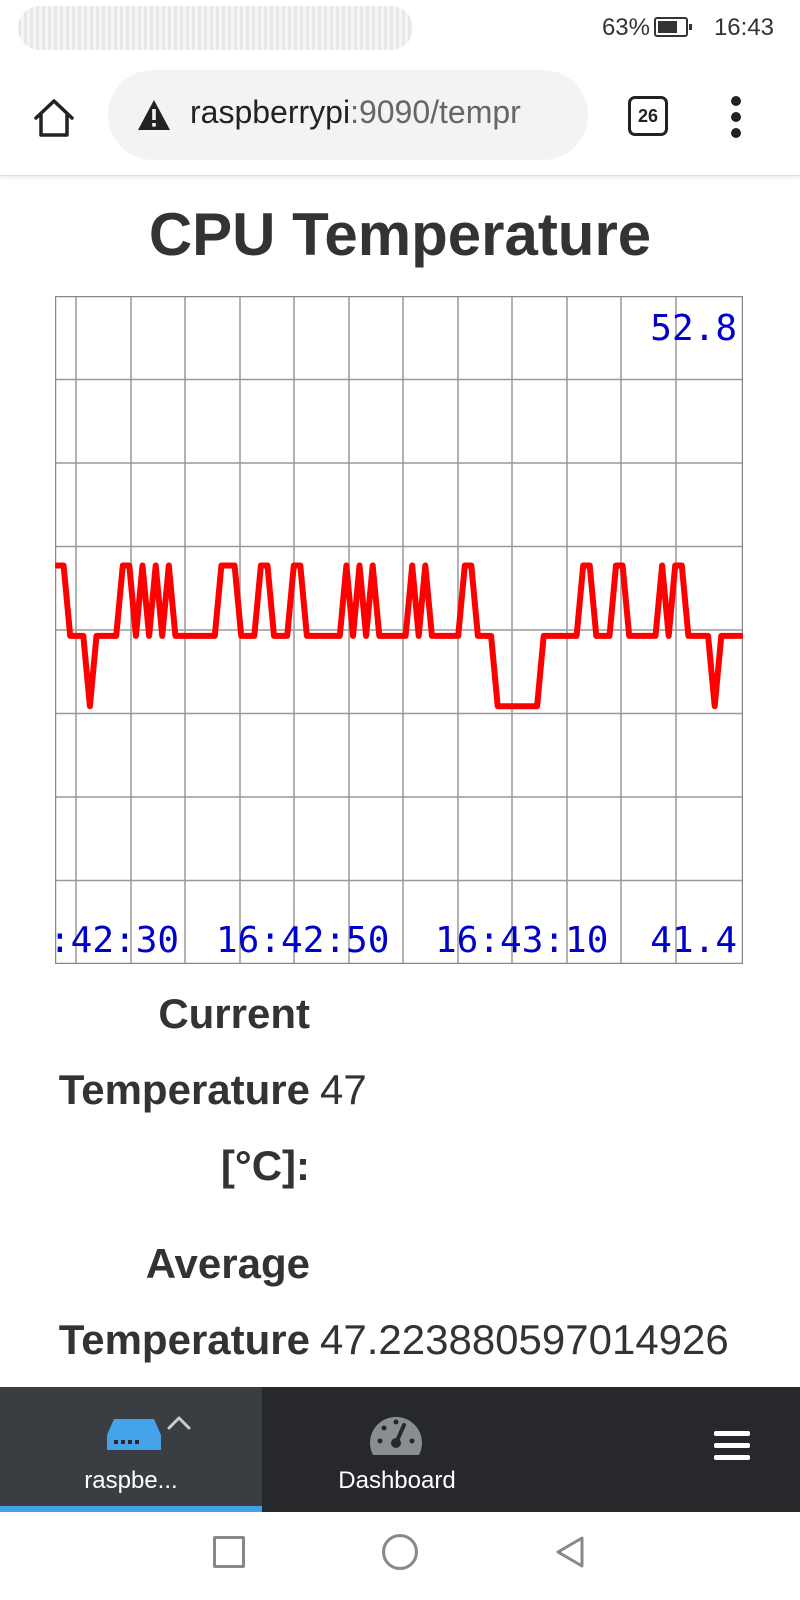 Image resolution: width=800 pixels, height=1600 pixels. I want to click on home-icon, so click(54, 118).